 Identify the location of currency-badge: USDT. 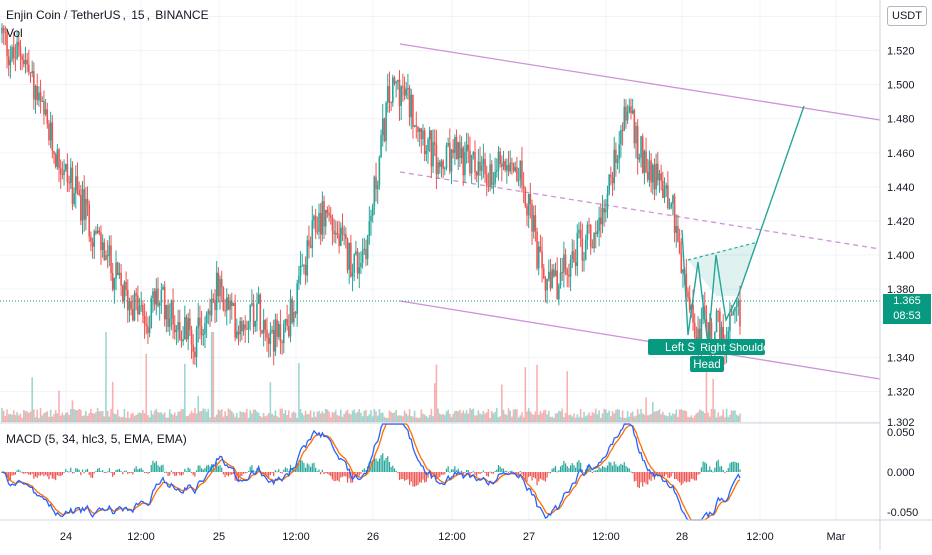
(907, 16).